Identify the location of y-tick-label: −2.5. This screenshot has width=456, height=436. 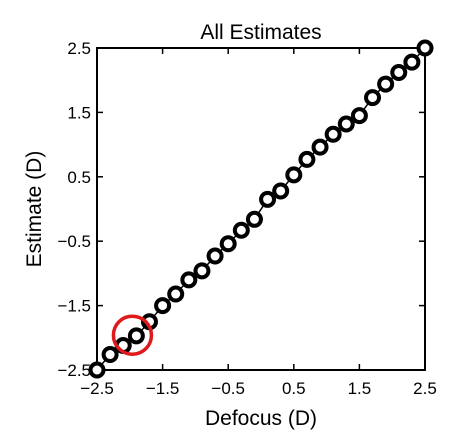
(74, 370).